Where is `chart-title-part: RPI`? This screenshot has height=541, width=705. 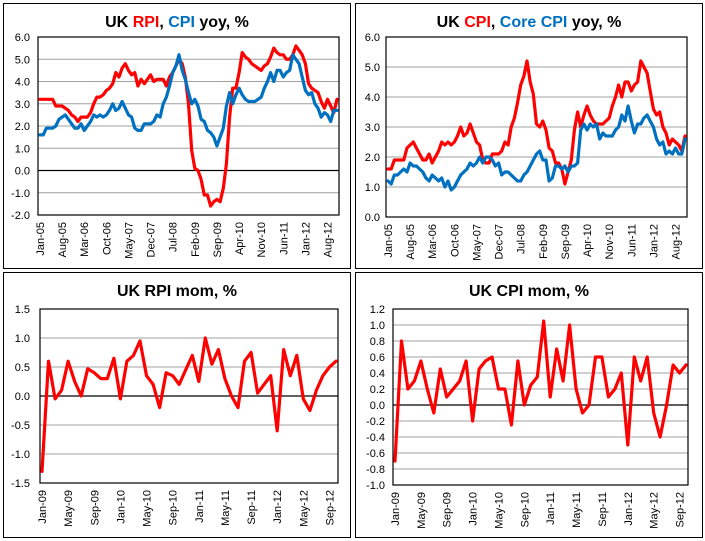
chart-title-part: RPI is located at coordinates (146, 22).